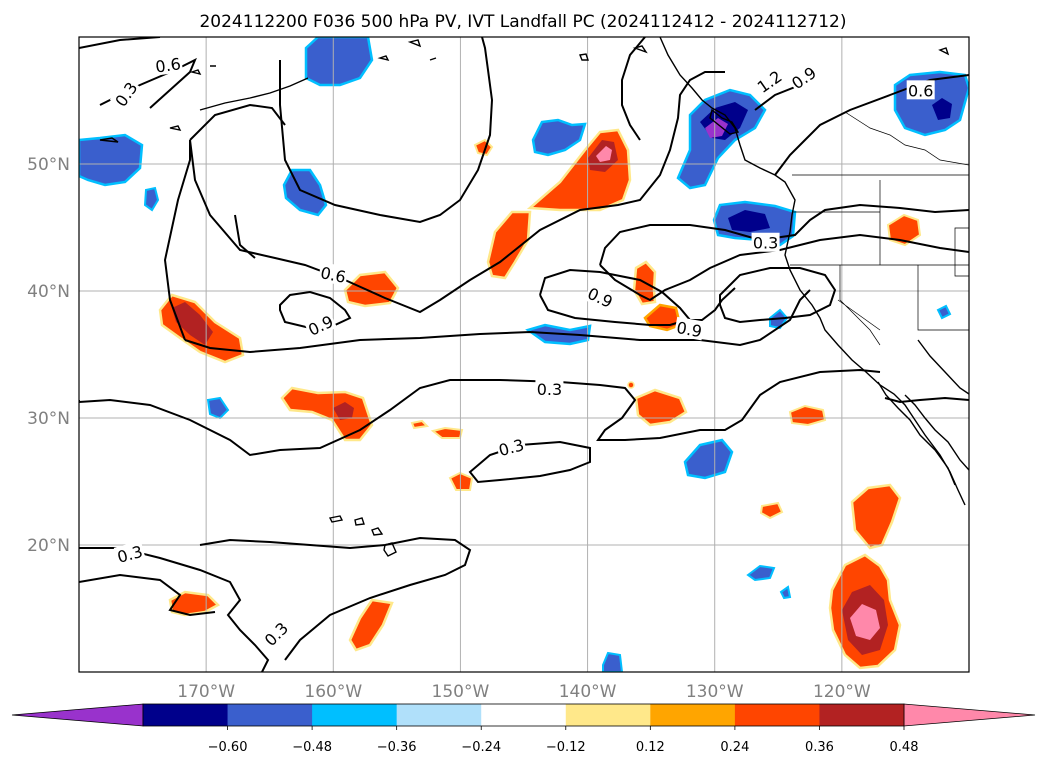 The width and height of the screenshot is (1047, 765). What do you see at coordinates (936, 432) in the screenshot?
I see `gulf-of-california-coast` at bounding box center [936, 432].